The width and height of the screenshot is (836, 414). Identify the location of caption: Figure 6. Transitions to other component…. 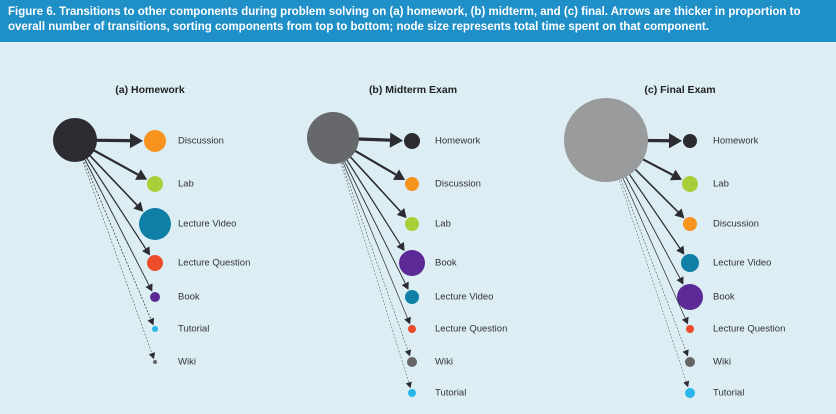
(418, 21).